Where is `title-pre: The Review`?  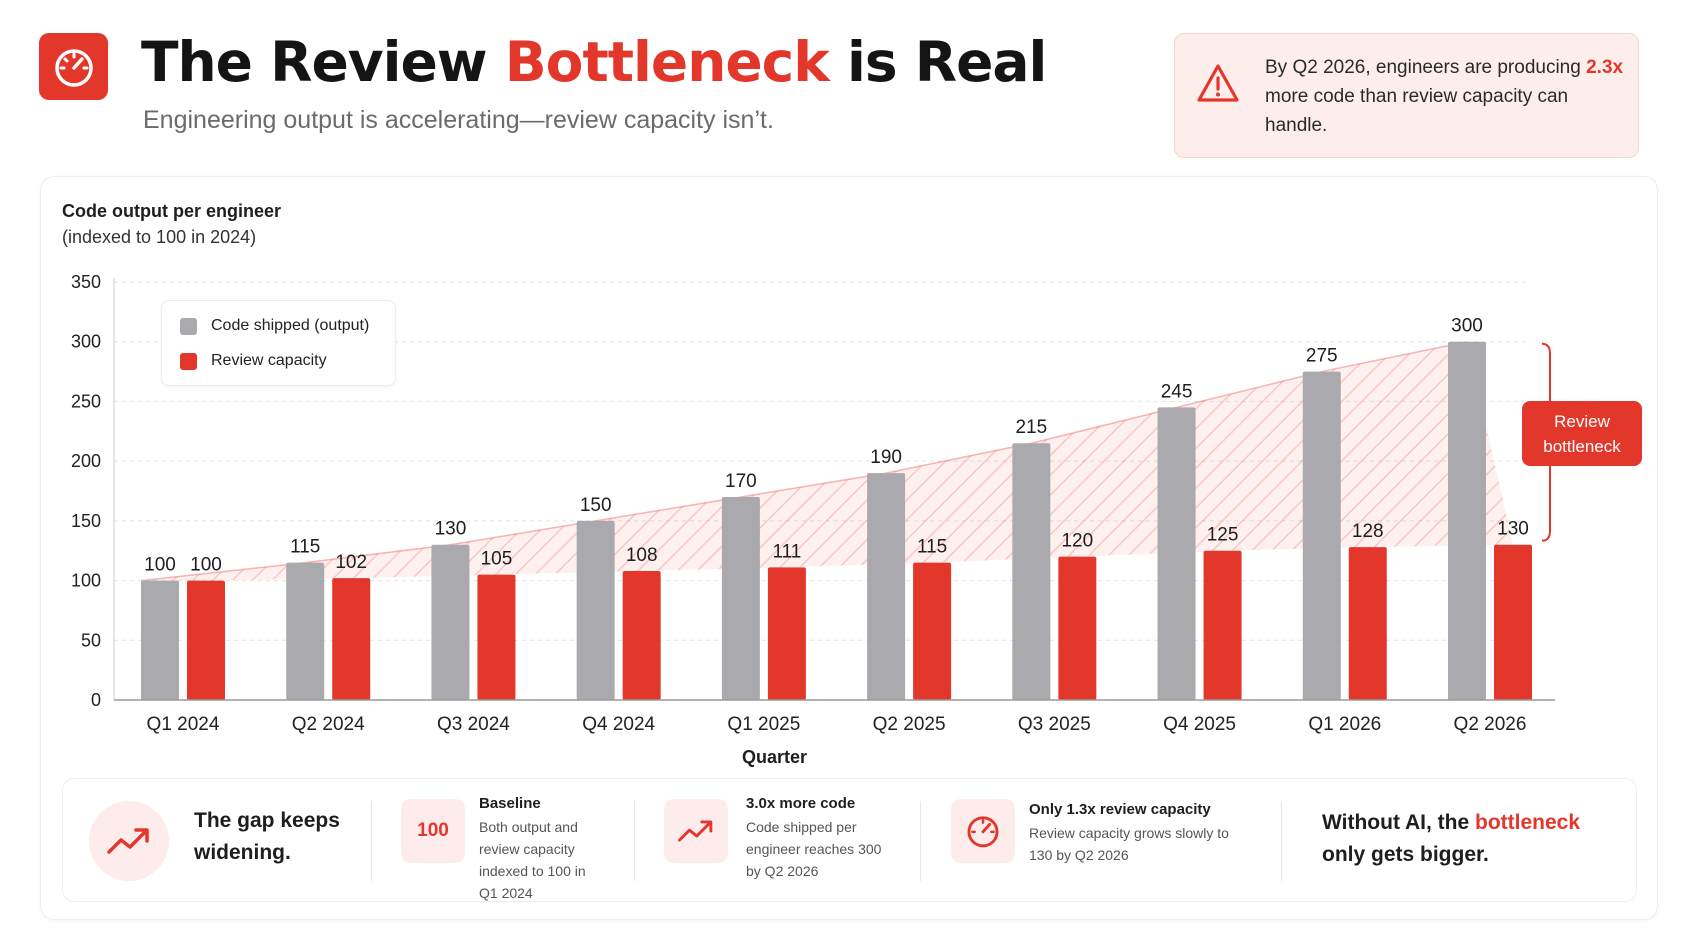
title-pre: The Review is located at coordinates (323, 62).